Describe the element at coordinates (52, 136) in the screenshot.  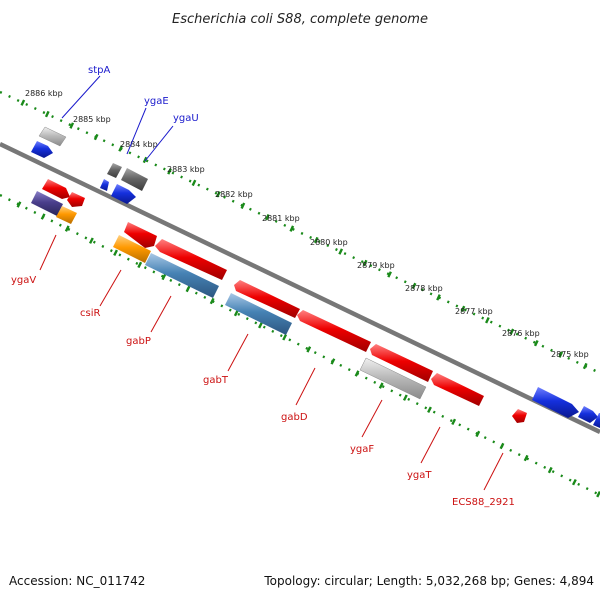
I see `gene-stpA` at that location.